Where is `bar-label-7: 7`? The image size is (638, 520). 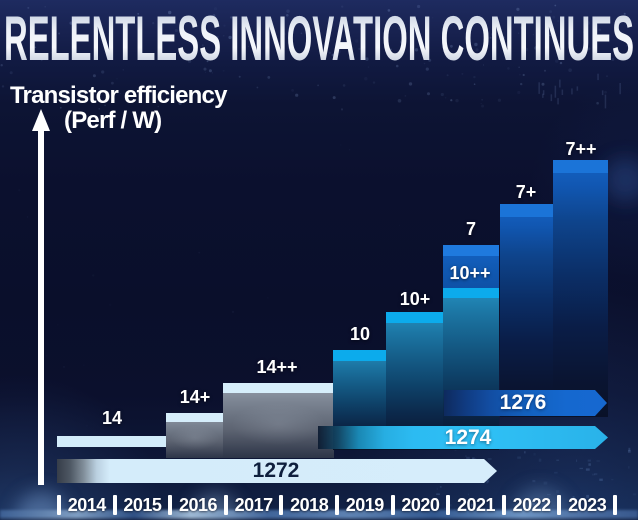
bar-label-7: 7 is located at coordinates (470, 229).